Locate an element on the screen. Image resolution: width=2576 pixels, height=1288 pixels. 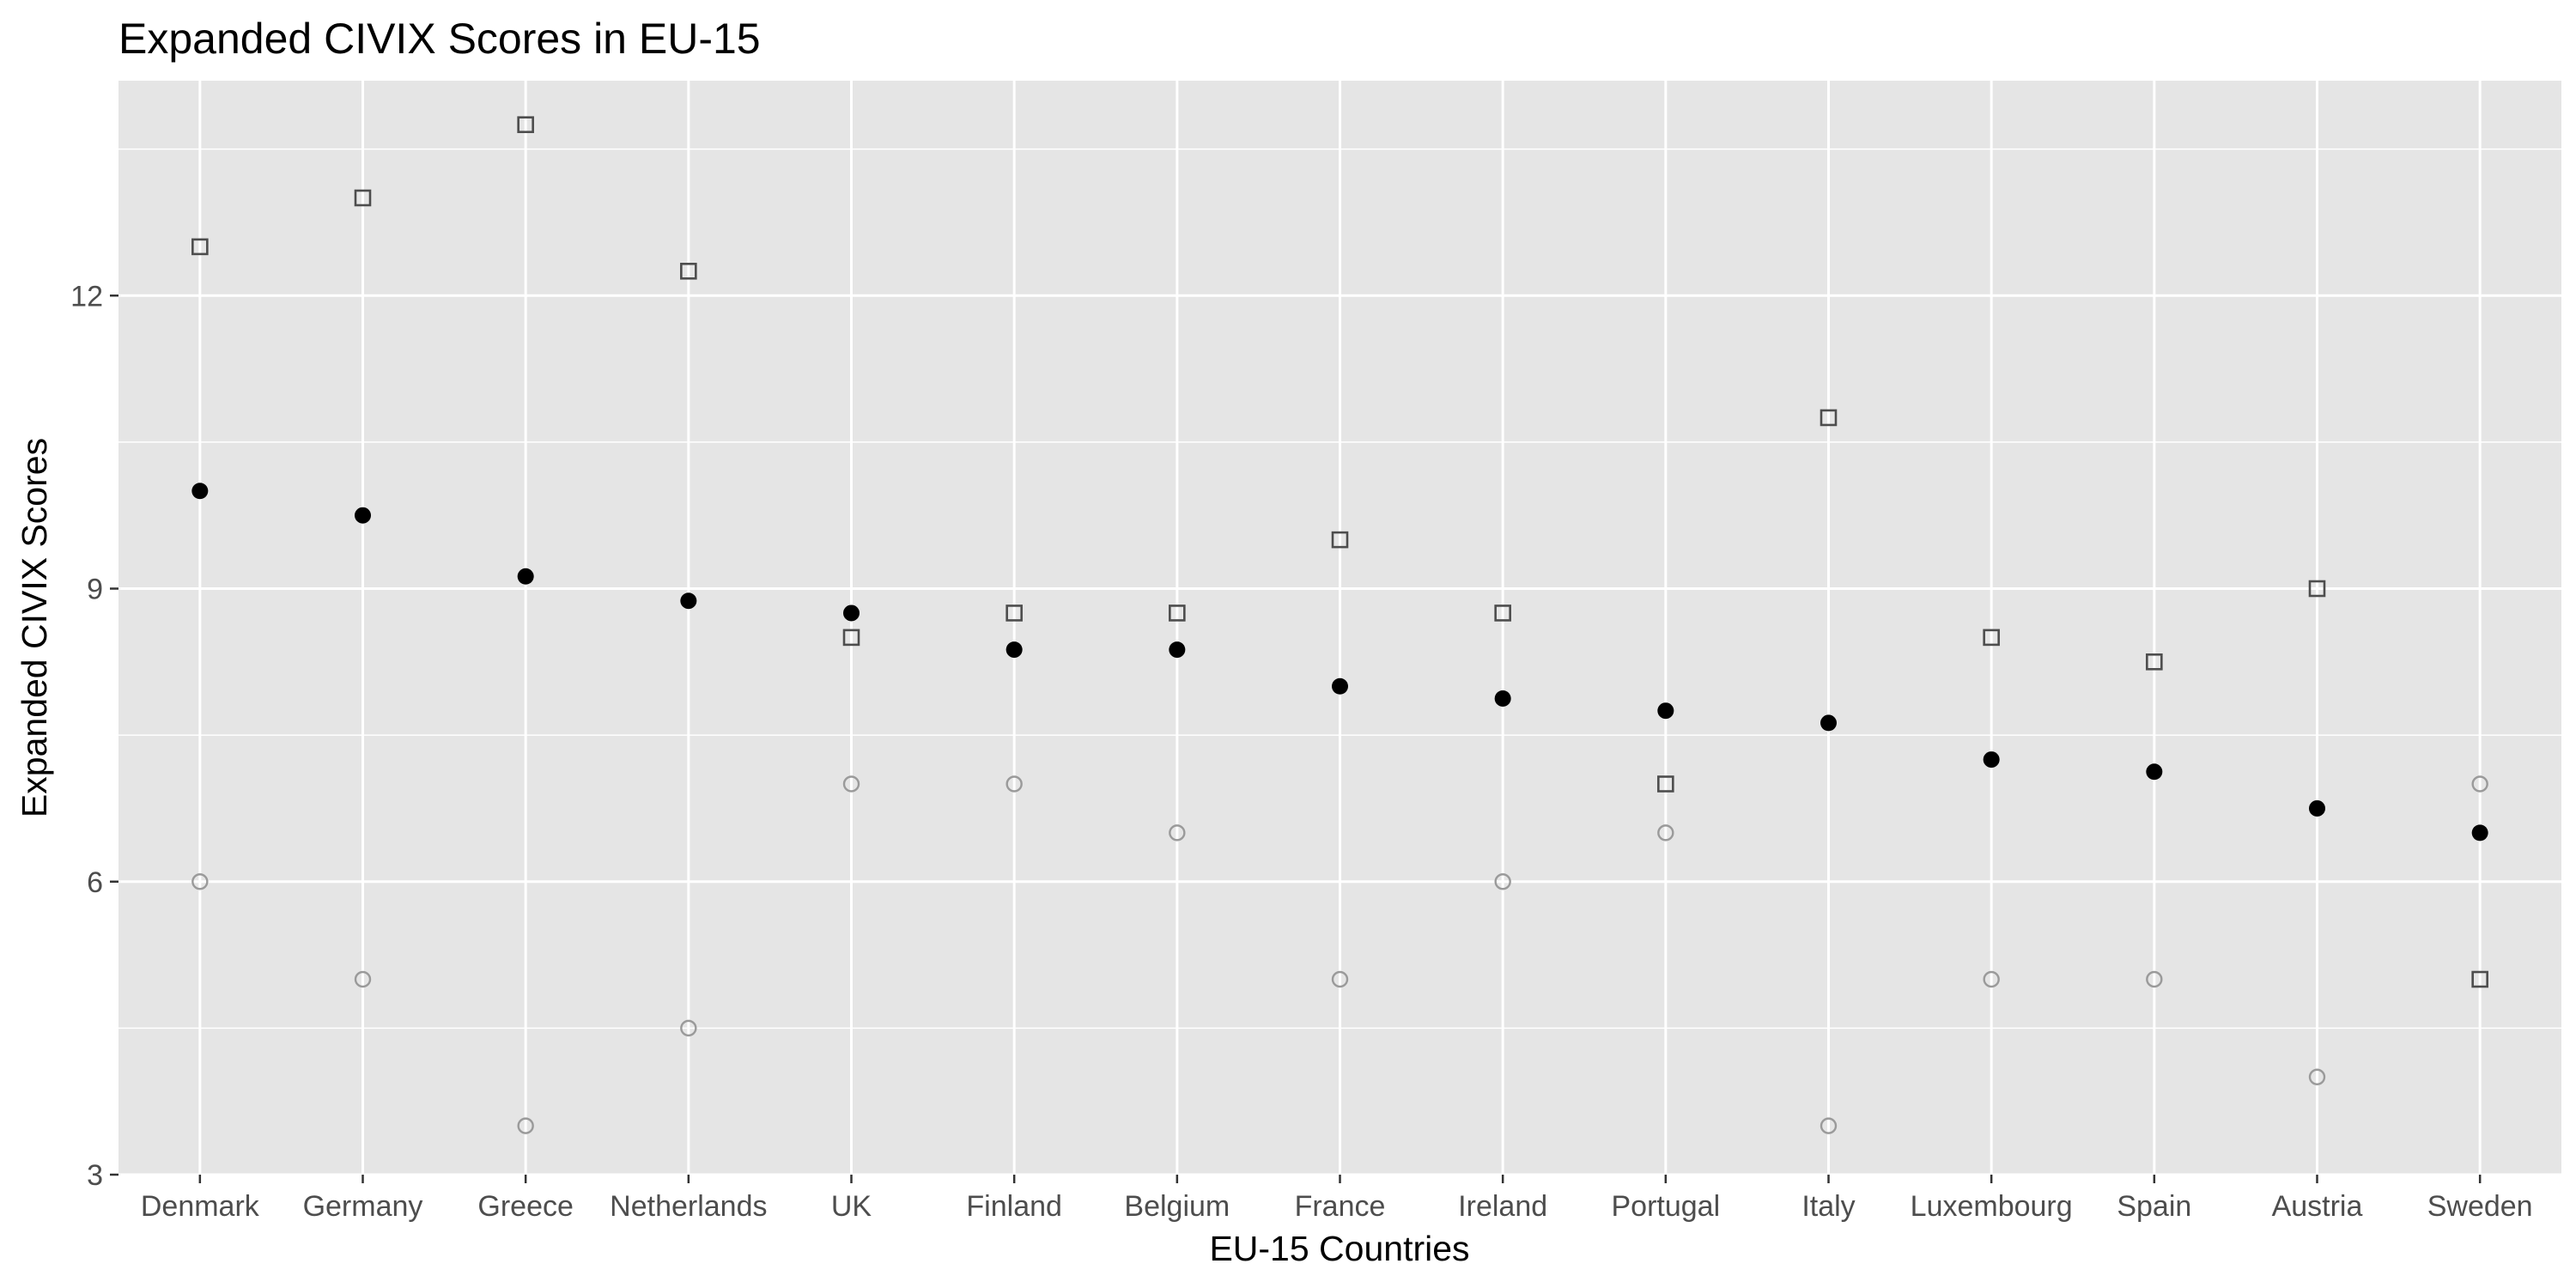
point-circle-open-finland is located at coordinates (1014, 784).